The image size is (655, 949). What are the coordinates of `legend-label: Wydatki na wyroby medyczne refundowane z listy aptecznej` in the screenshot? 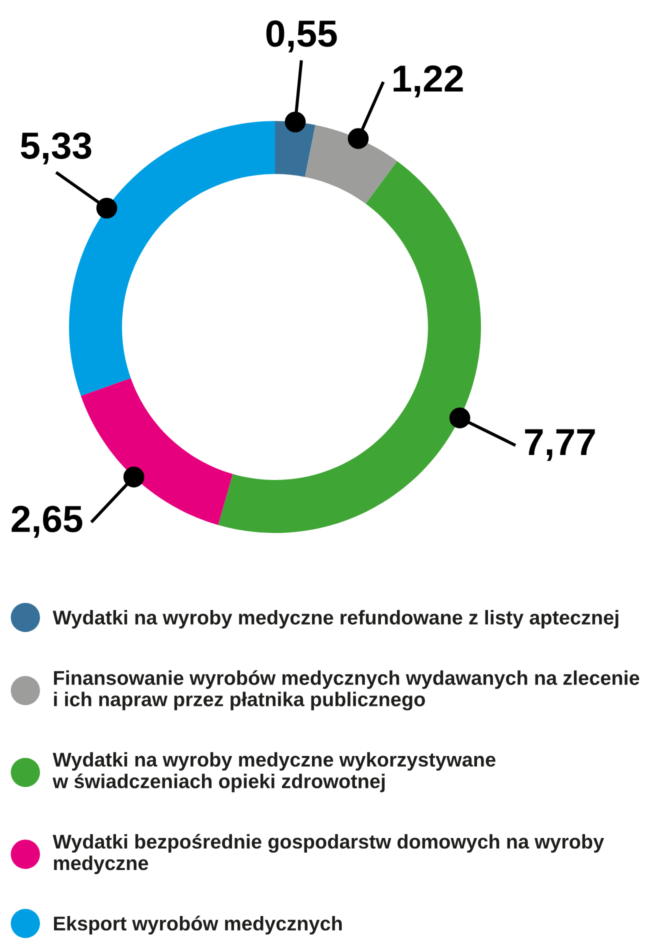 It's located at (335, 619).